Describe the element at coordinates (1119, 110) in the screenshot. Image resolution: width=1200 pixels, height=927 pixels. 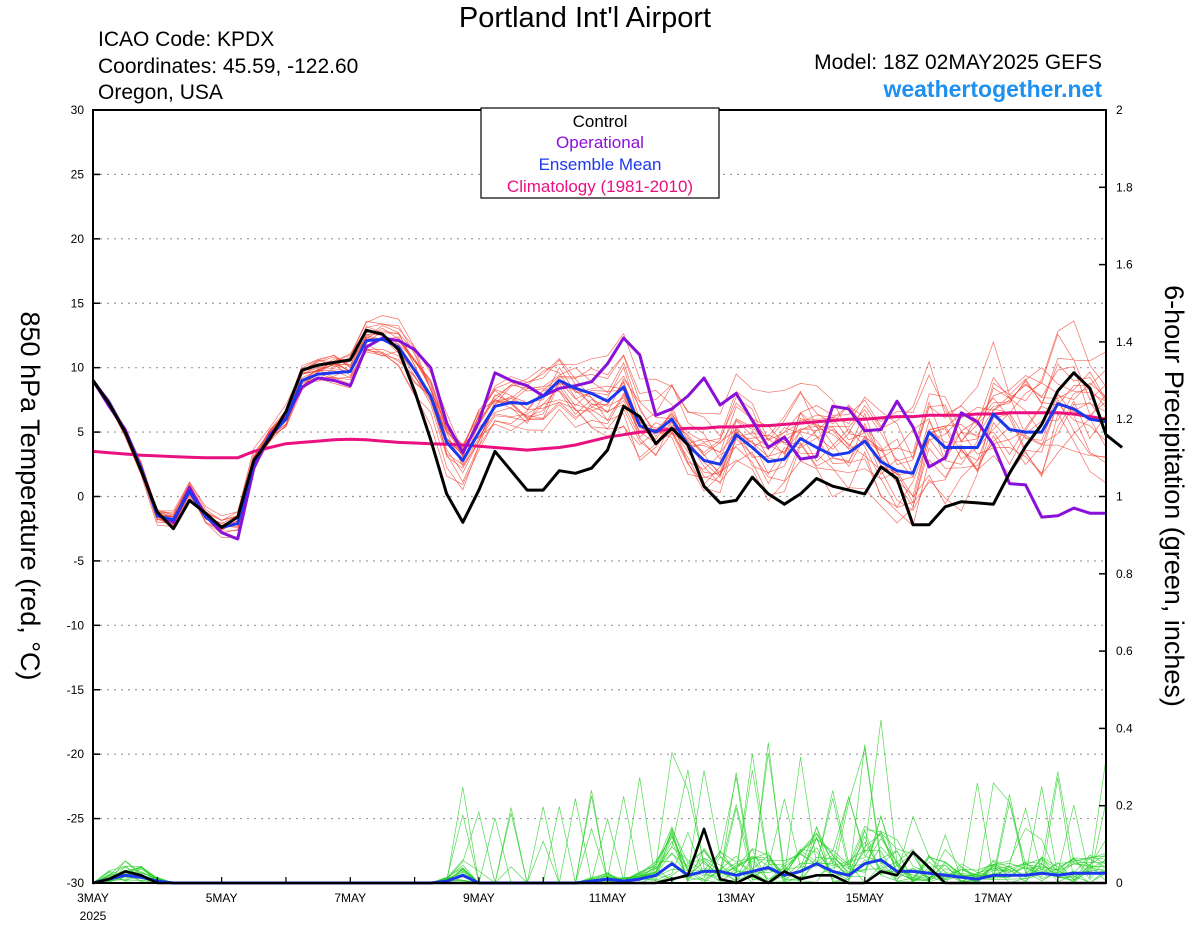
I see `right-tick-label: 2` at that location.